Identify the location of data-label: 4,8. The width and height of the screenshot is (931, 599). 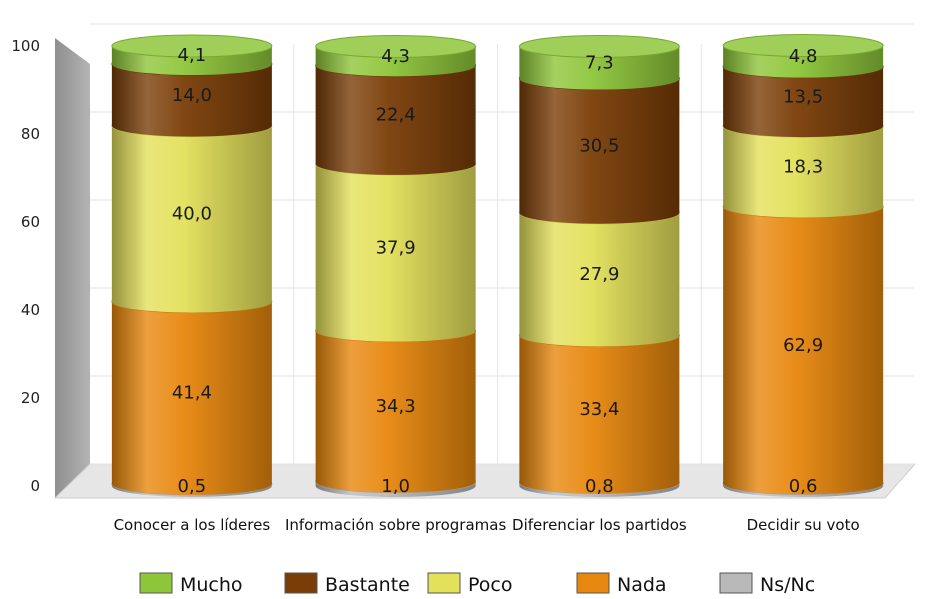
(803, 56).